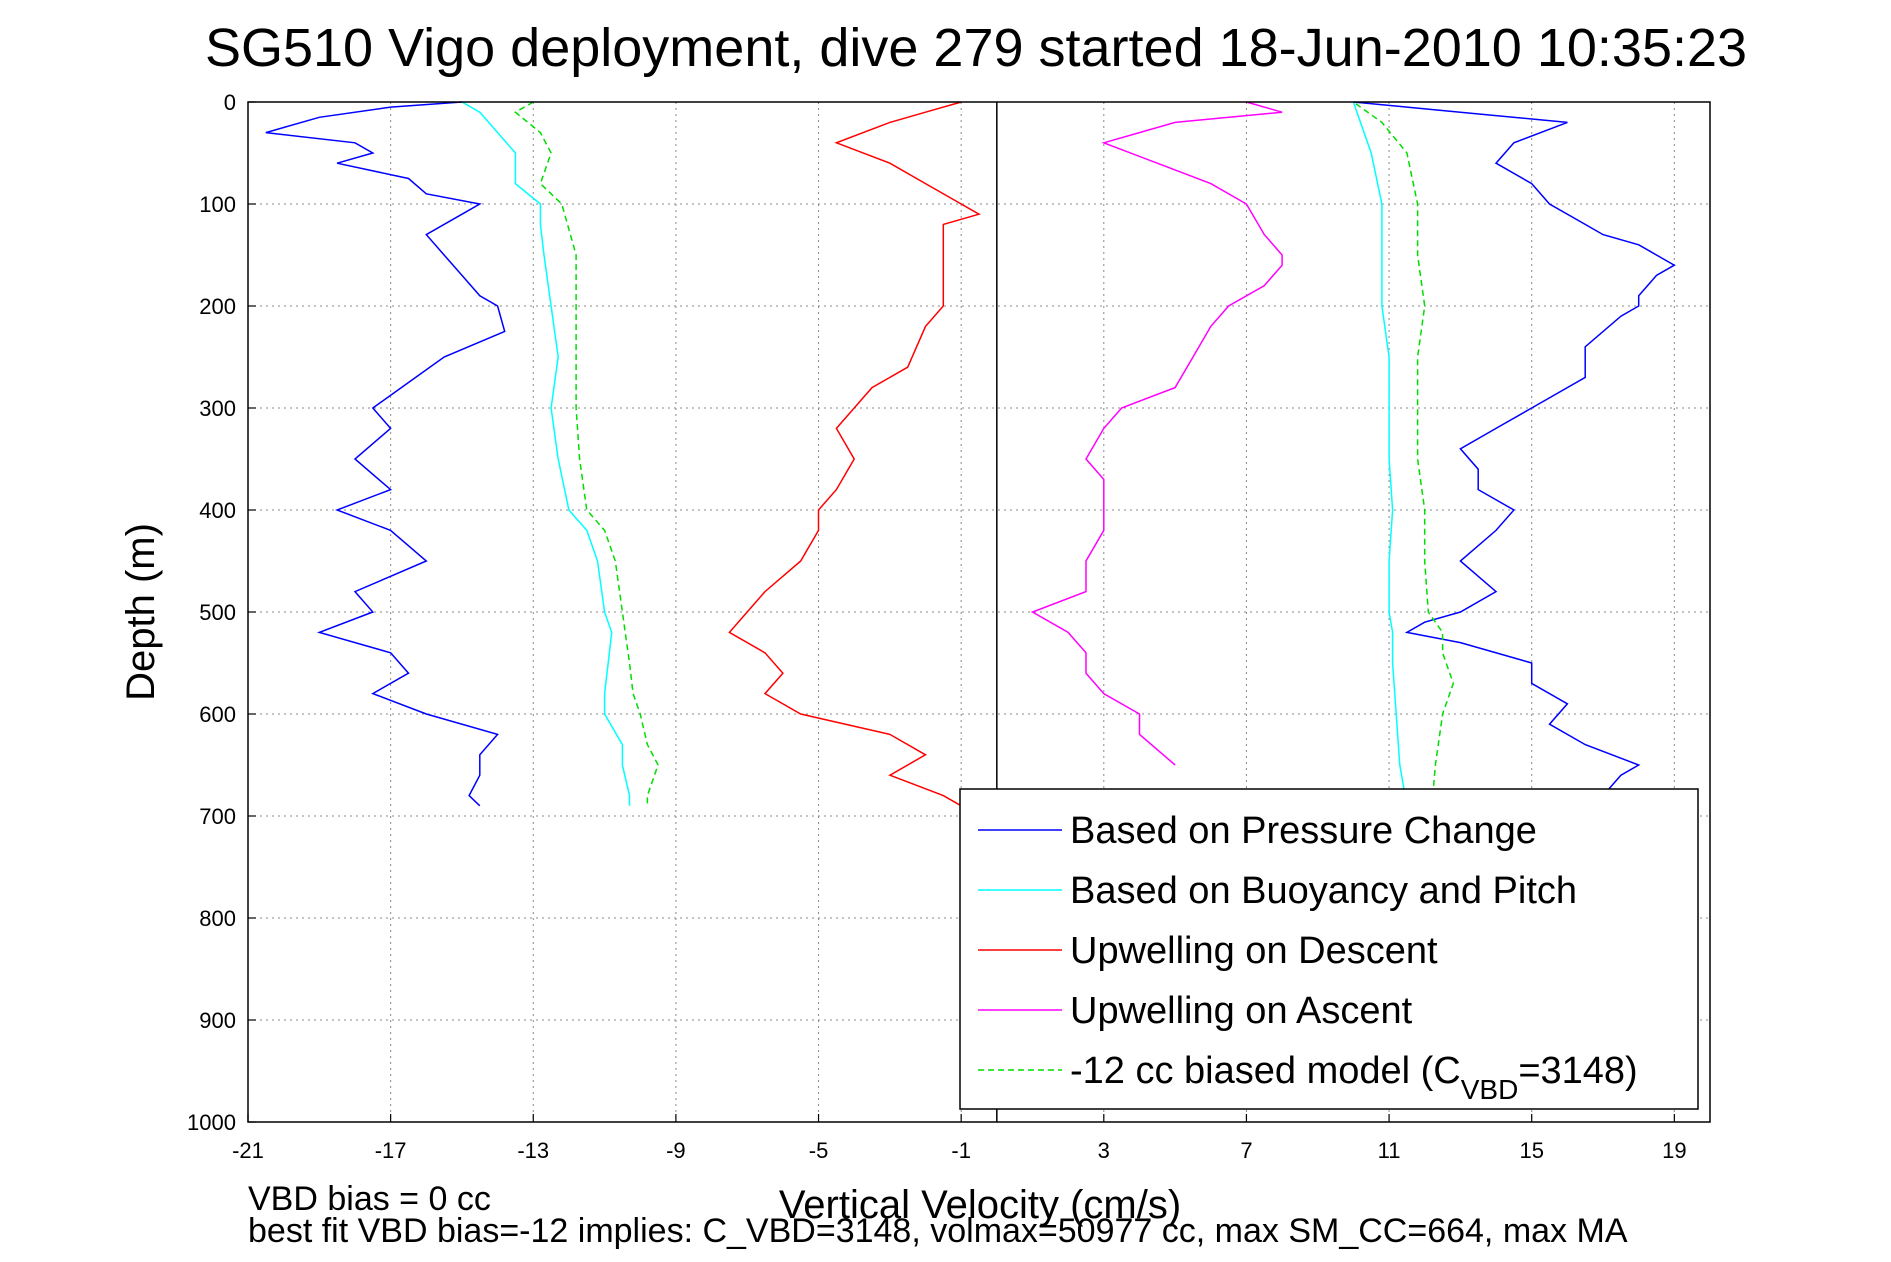  Describe the element at coordinates (217, 510) in the screenshot. I see `y-tick-label: 400` at that location.